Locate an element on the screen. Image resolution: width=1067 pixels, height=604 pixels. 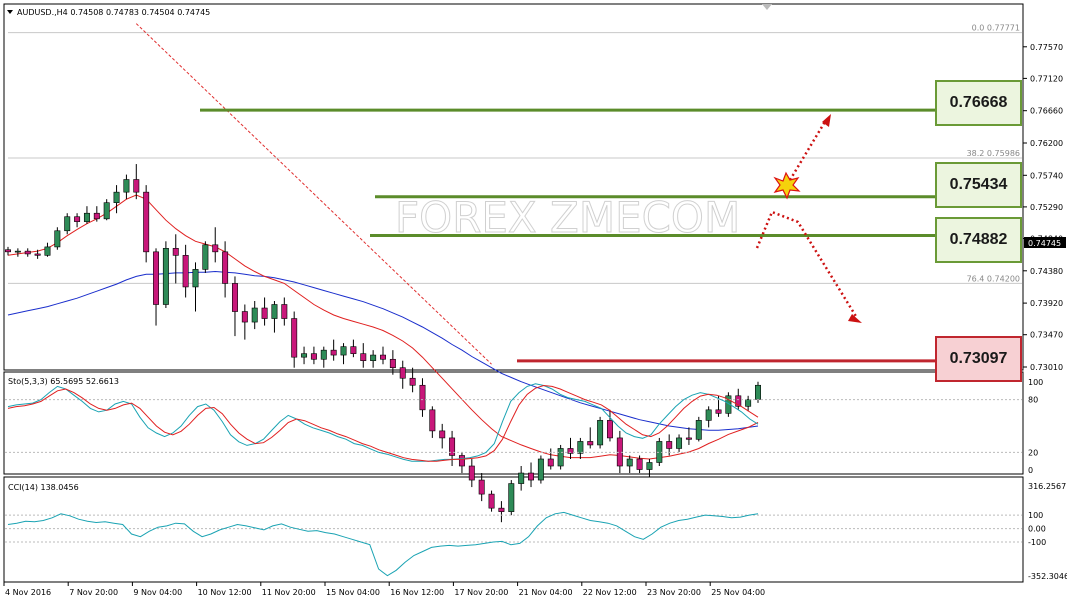
cci-tick-label: 0.00 is located at coordinates (1037, 529).